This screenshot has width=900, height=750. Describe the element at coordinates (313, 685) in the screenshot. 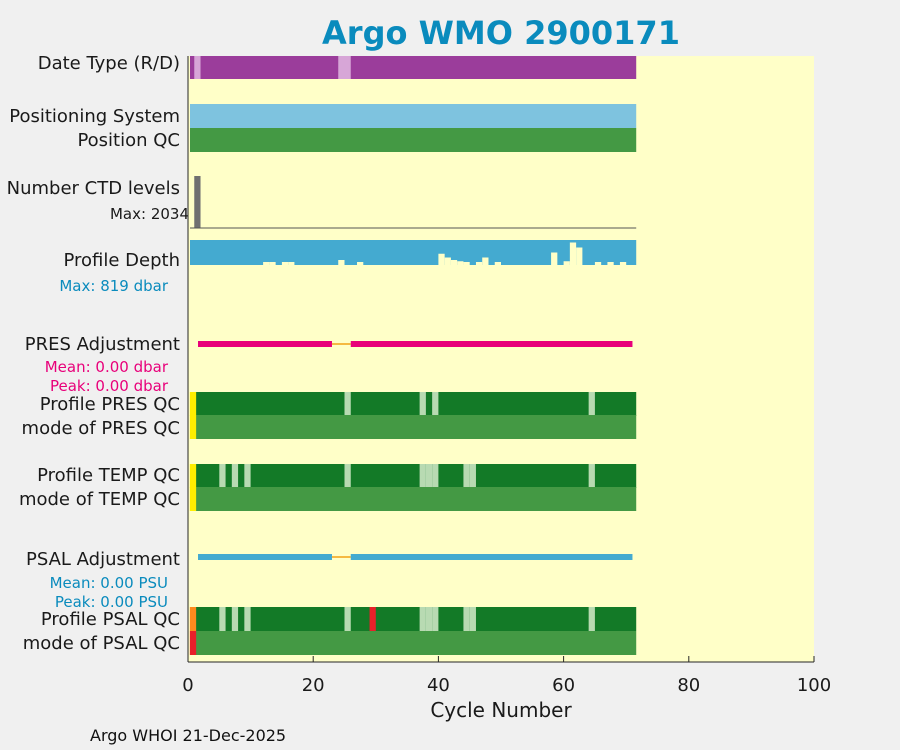

I see `x-tick-label: 20` at that location.